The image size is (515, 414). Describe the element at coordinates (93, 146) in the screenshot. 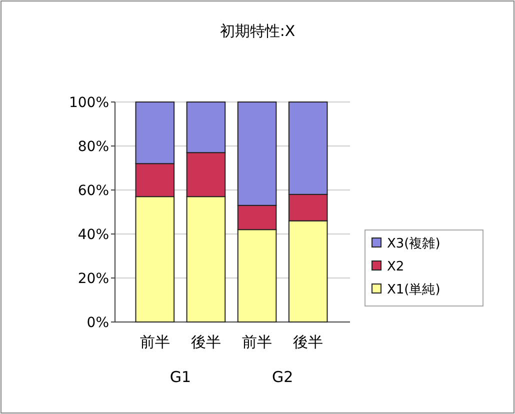

I see `y-tick-label: 80%` at that location.